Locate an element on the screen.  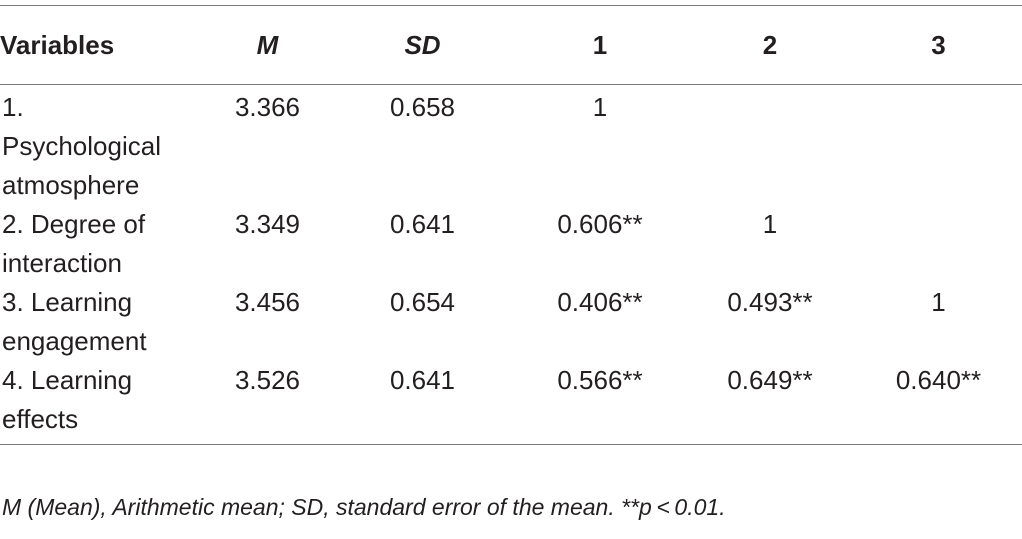
header-col-1: 1 is located at coordinates (600, 45).